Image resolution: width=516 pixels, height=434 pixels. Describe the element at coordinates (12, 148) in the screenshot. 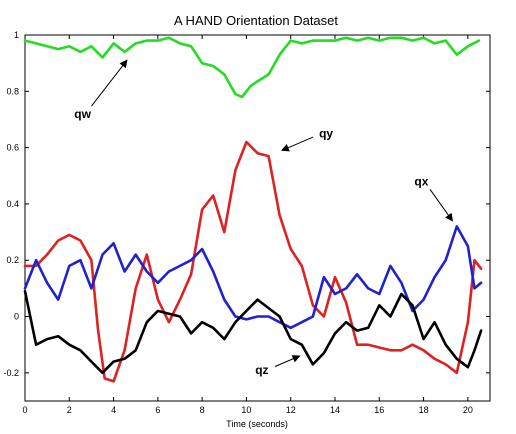

I see `y-tick-label: 0.6` at that location.